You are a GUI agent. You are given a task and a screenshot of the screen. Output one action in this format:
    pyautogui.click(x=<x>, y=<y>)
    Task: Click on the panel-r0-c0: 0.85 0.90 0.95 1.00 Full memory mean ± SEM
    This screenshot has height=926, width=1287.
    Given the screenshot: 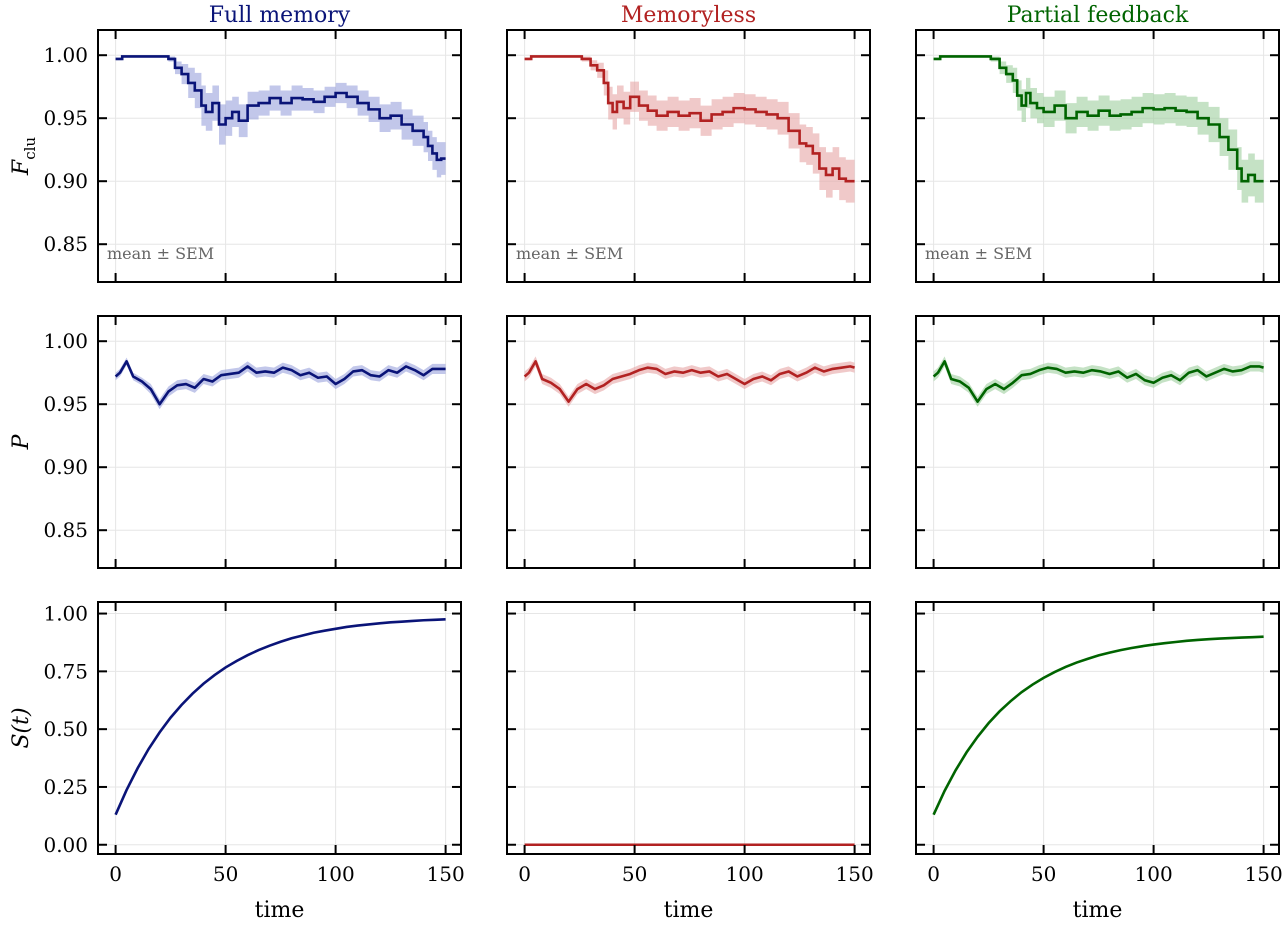 What is the action you would take?
    pyautogui.click(x=252, y=143)
    